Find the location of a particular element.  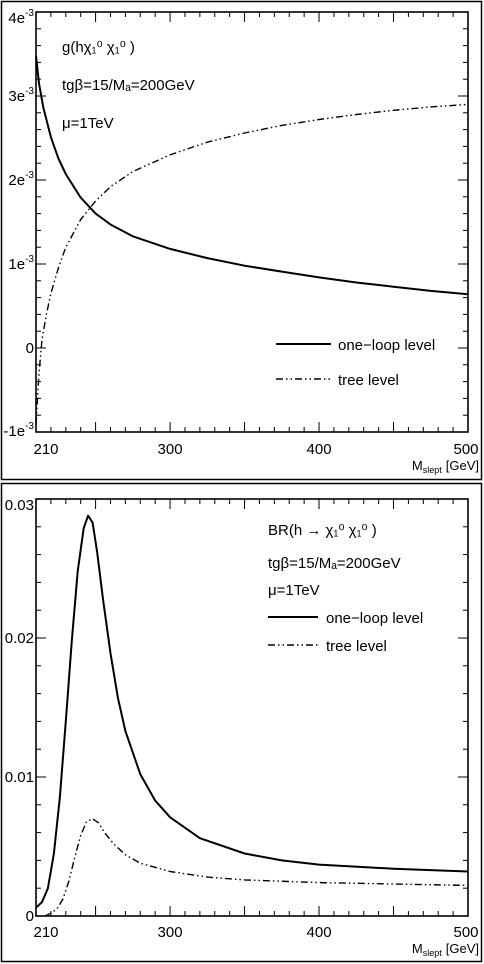

x-axis-label-top: Mslept [GeV] is located at coordinates (445, 466).